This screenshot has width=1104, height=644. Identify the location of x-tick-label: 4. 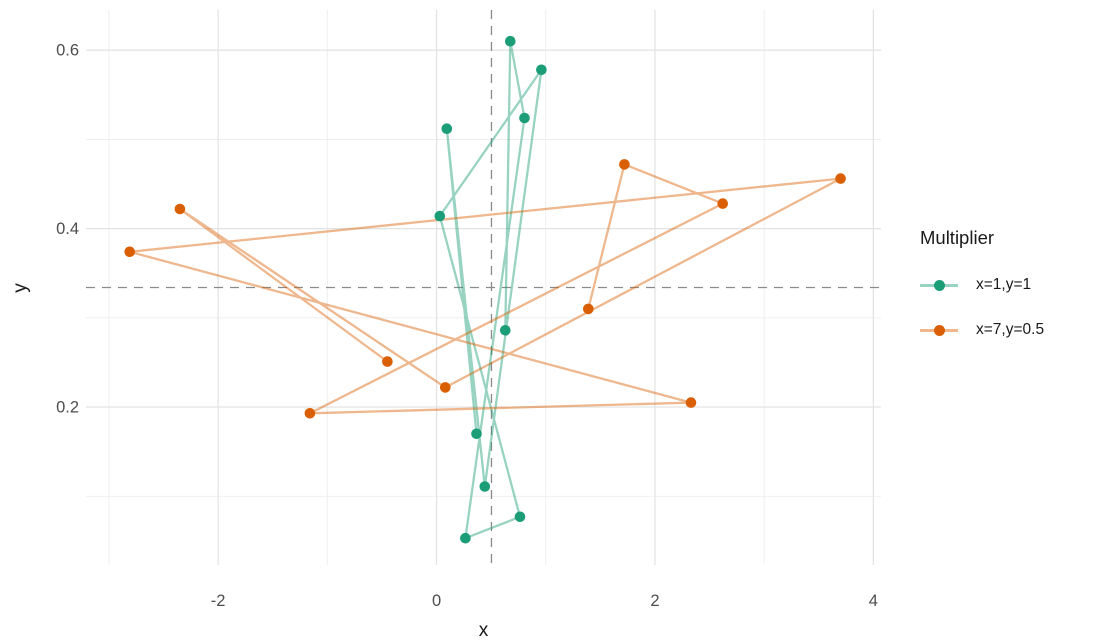
(873, 601).